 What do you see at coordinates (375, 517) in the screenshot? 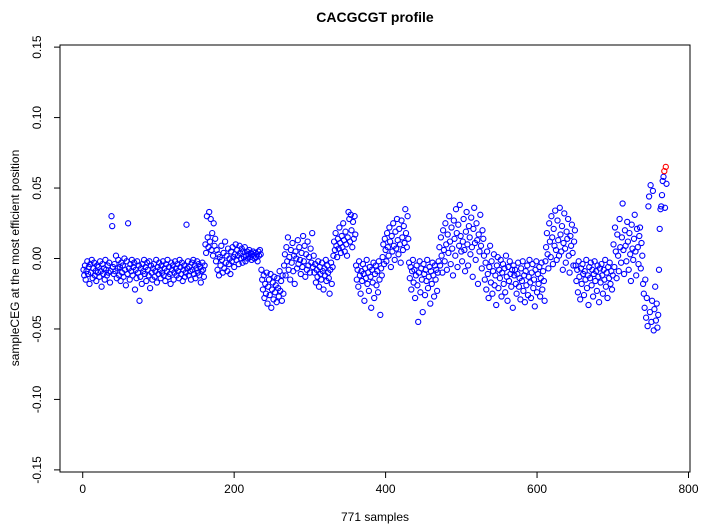
I see `x-axis-label: 771 samples` at bounding box center [375, 517].